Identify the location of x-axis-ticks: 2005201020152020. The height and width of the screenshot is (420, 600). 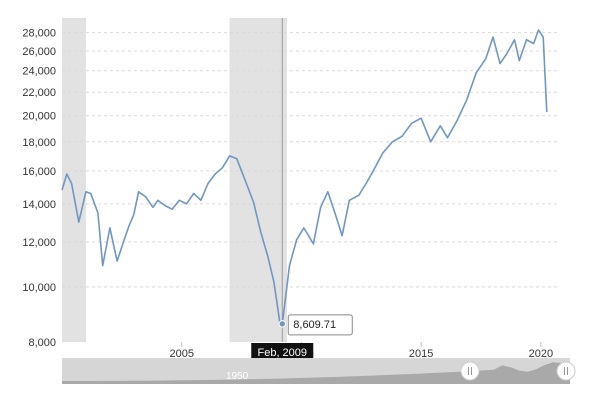
(361, 351).